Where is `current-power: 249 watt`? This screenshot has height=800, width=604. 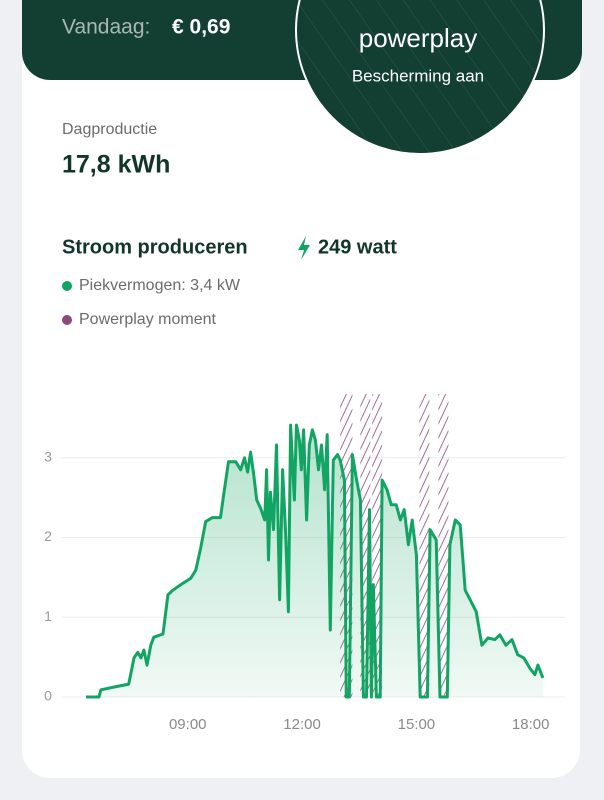 current-power: 249 watt is located at coordinates (357, 247).